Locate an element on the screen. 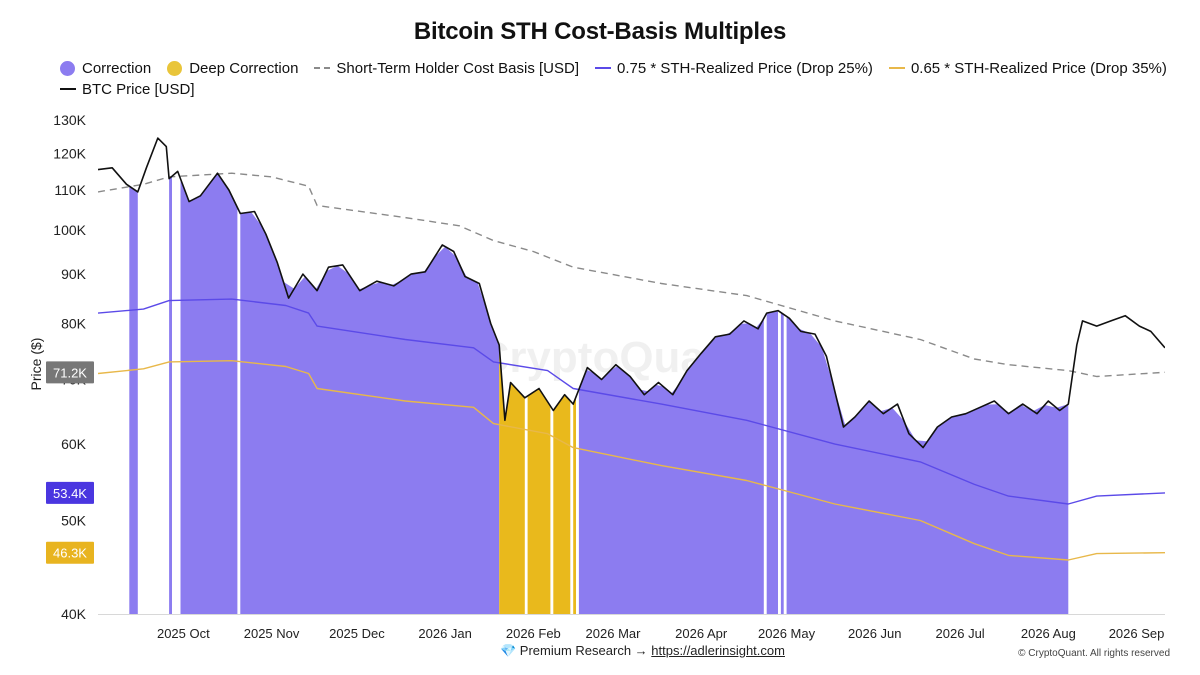  chart-title: Bitcoin STH Cost-Basis Multiples is located at coordinates (600, 31).